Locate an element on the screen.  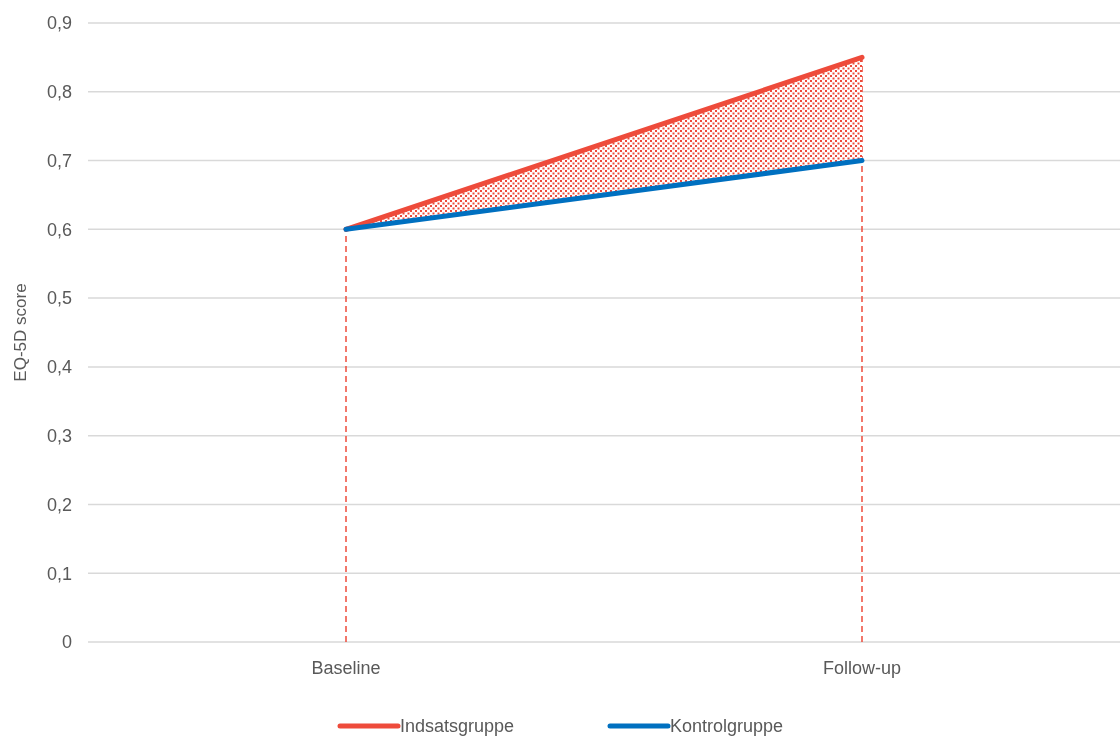
y-tick-label: 0 is located at coordinates (66, 642).